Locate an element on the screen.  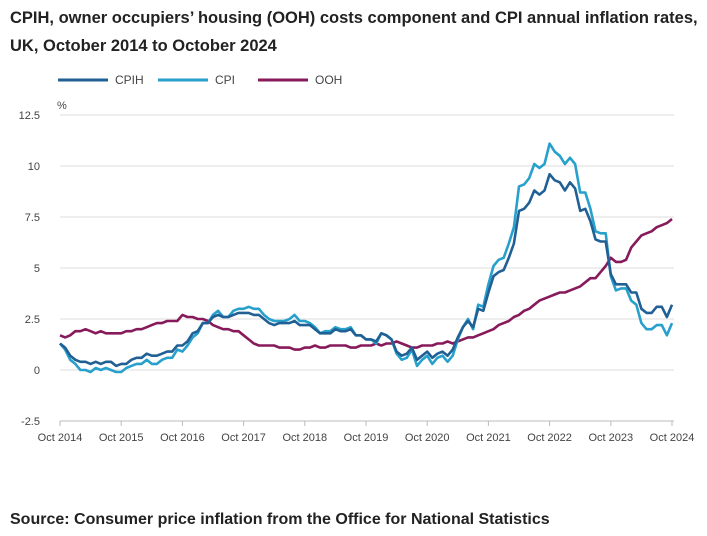
y-axis-label: % is located at coordinates (62, 106).